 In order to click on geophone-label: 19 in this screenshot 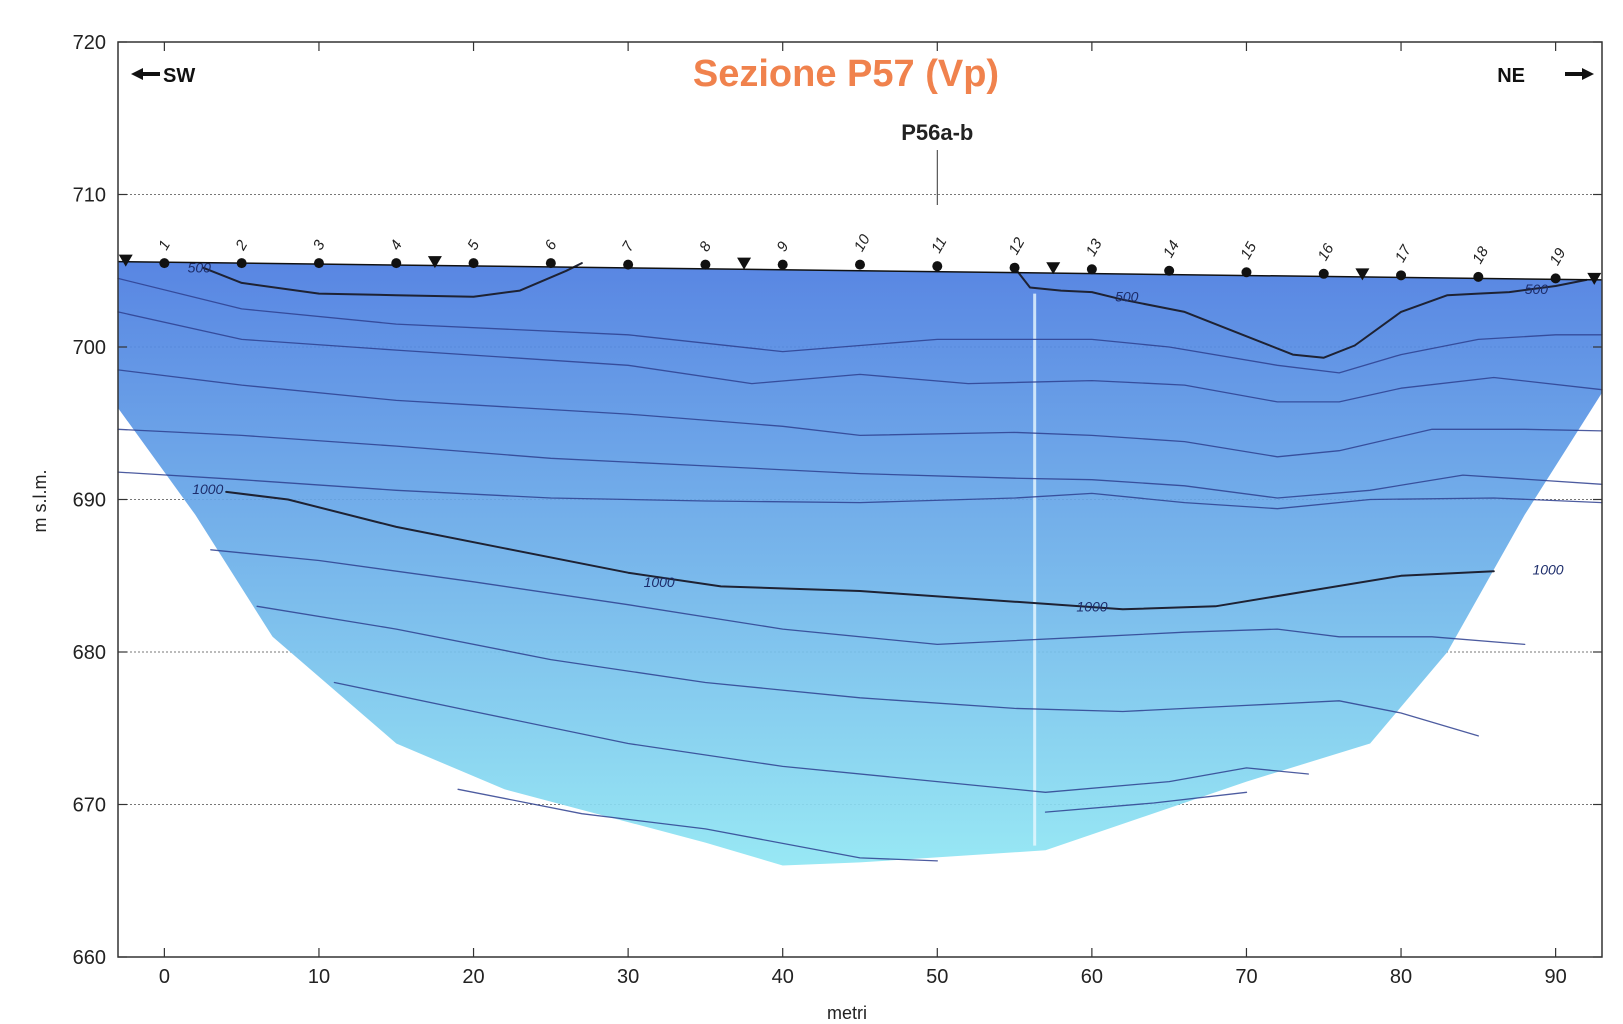, I will do `click(1557, 257)`.